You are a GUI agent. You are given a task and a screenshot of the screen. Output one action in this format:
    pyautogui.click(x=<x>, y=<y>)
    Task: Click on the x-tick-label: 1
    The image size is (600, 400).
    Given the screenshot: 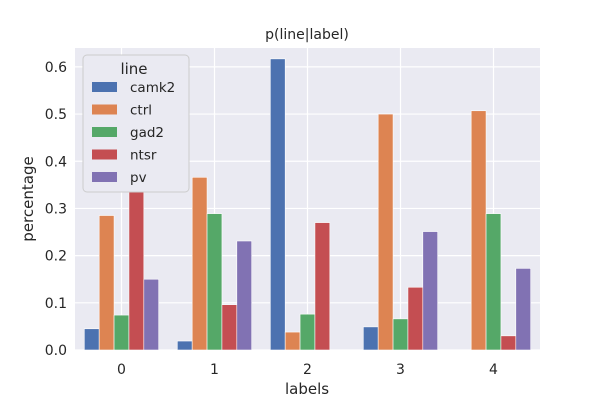 What is the action you would take?
    pyautogui.click(x=214, y=370)
    